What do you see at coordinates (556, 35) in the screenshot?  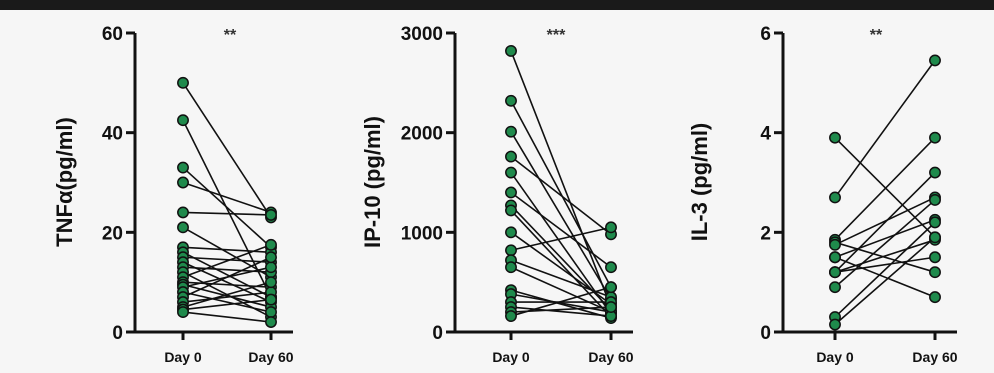 I see `significance-annotation: ***` at bounding box center [556, 35].